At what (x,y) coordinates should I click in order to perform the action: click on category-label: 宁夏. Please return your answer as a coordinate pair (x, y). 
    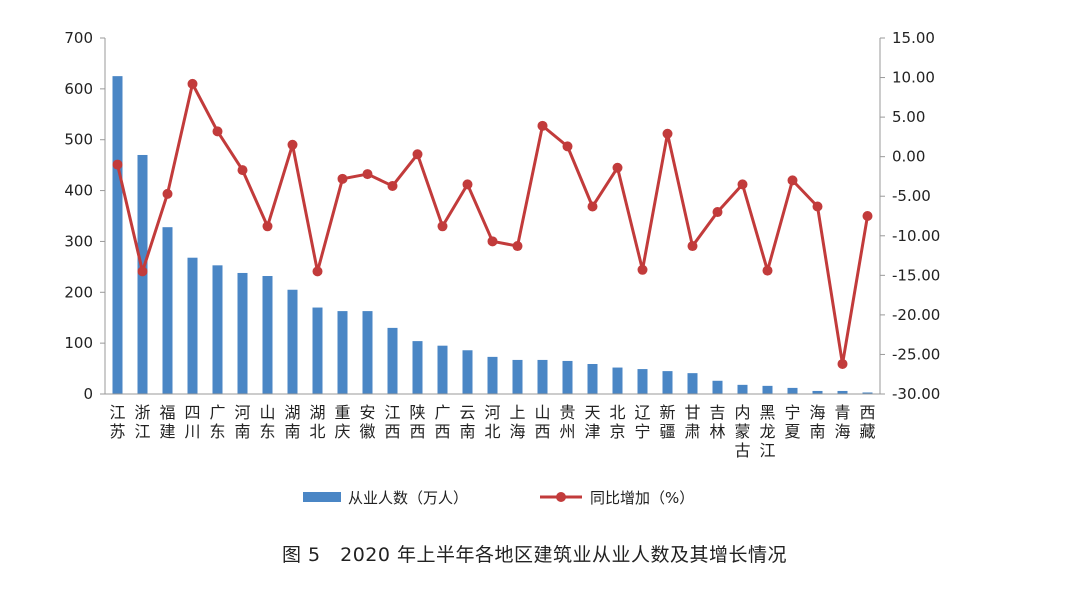
    Looking at the image, I should click on (792, 422).